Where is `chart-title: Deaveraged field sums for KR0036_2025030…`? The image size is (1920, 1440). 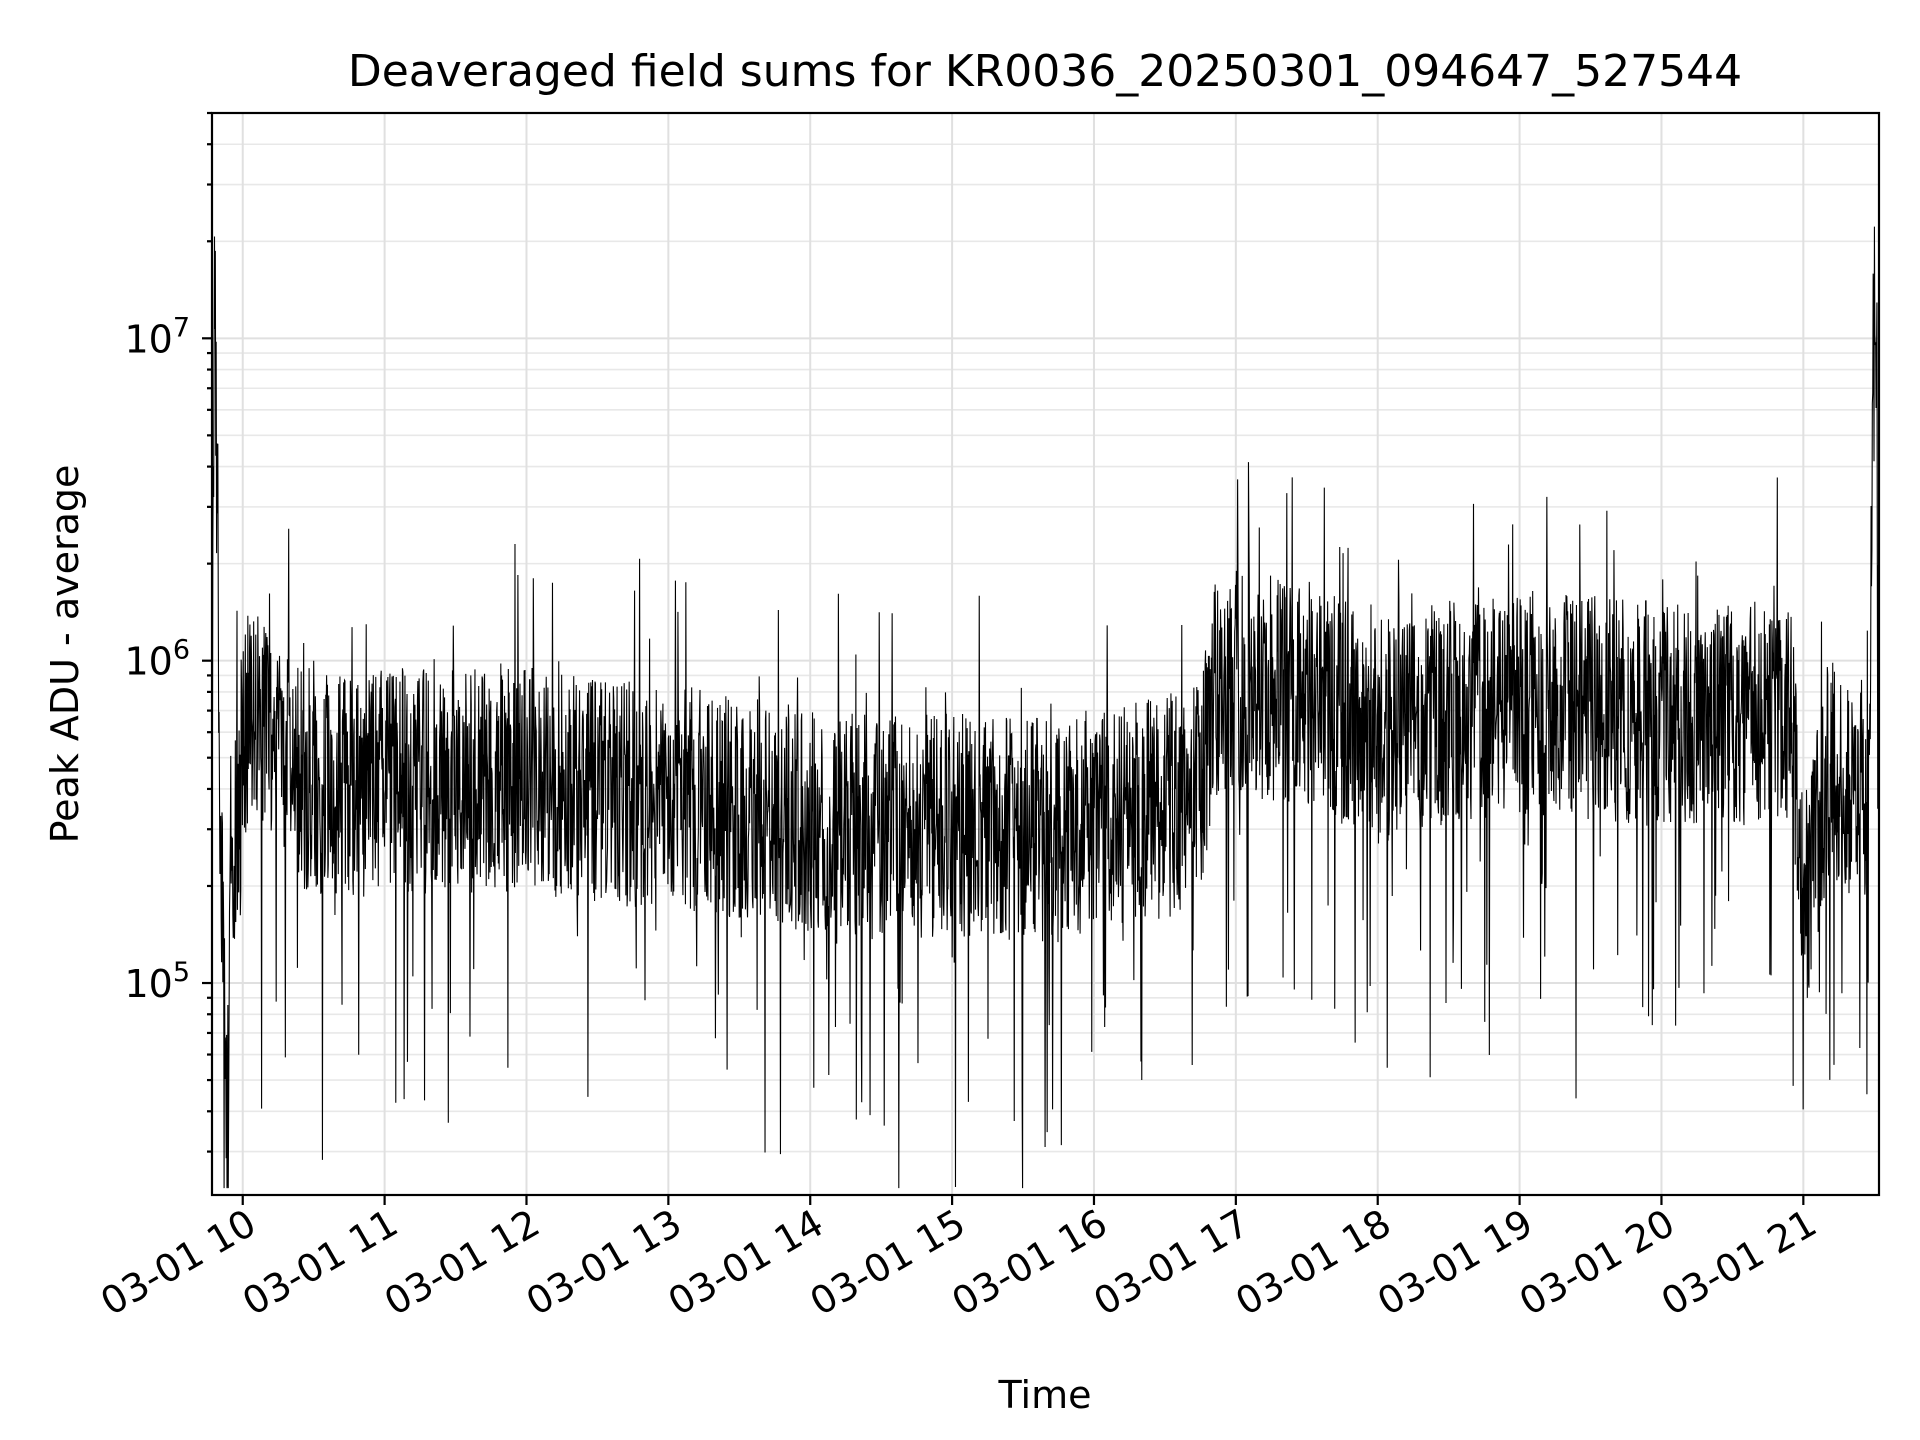
chart-title: Deaveraged field sums for KR0036_2025030… is located at coordinates (1045, 71).